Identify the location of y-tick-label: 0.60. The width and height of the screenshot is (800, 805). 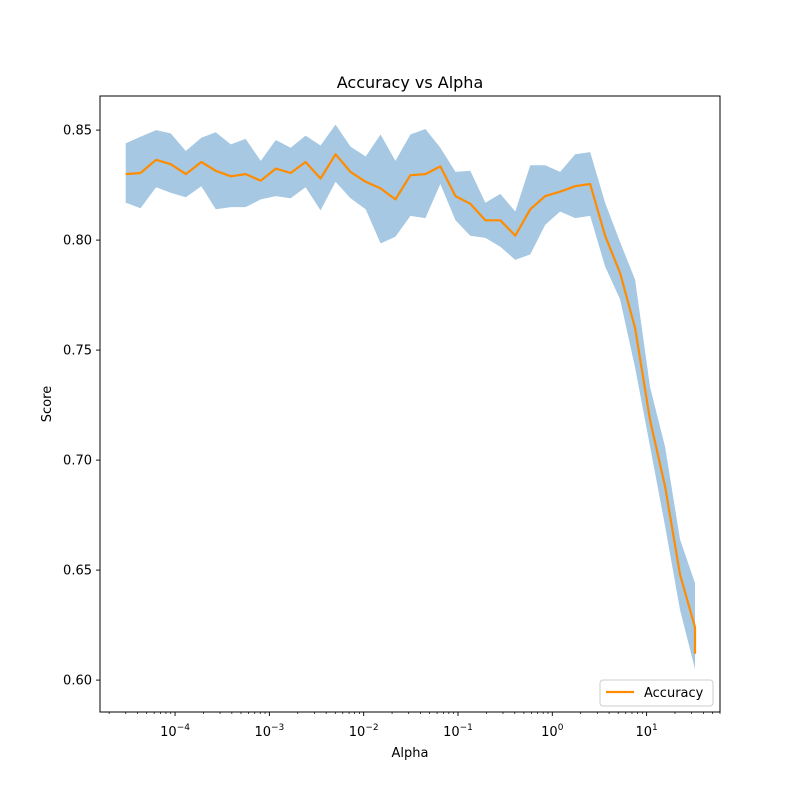
(77, 681).